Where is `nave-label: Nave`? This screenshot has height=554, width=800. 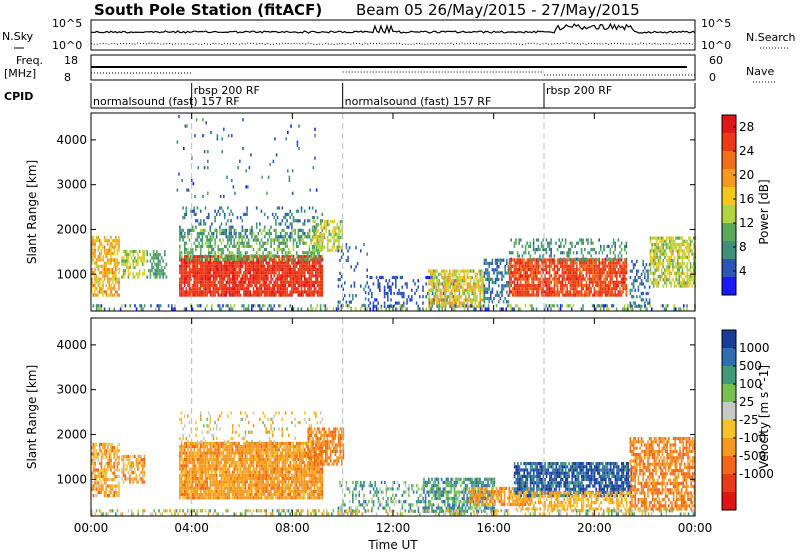 nave-label: Nave is located at coordinates (760, 71).